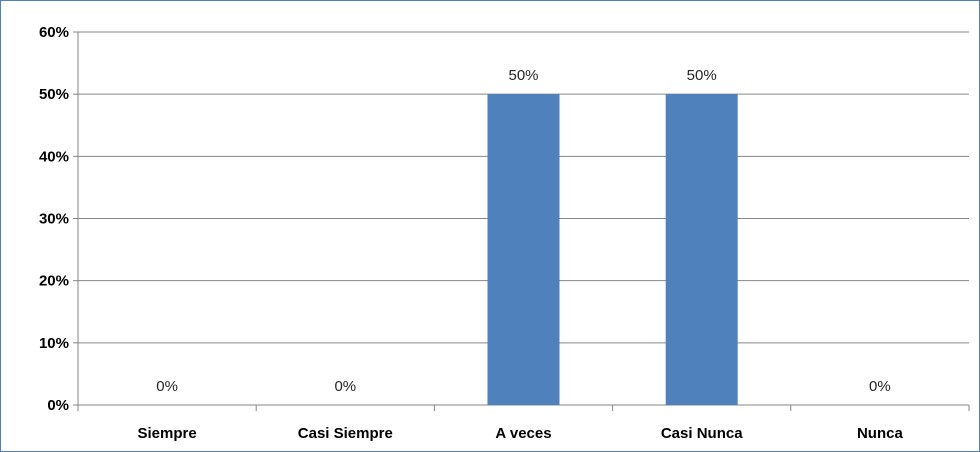 The height and width of the screenshot is (452, 980). I want to click on x-tick-label-siempre: Siempre, so click(166, 433).